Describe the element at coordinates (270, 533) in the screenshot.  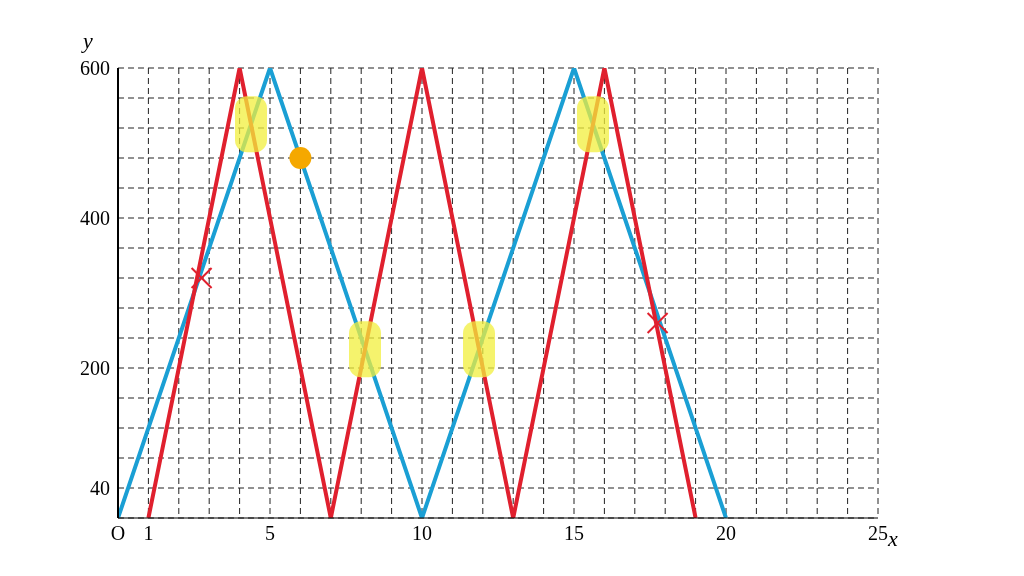
I see `x-tick-label: 5` at that location.